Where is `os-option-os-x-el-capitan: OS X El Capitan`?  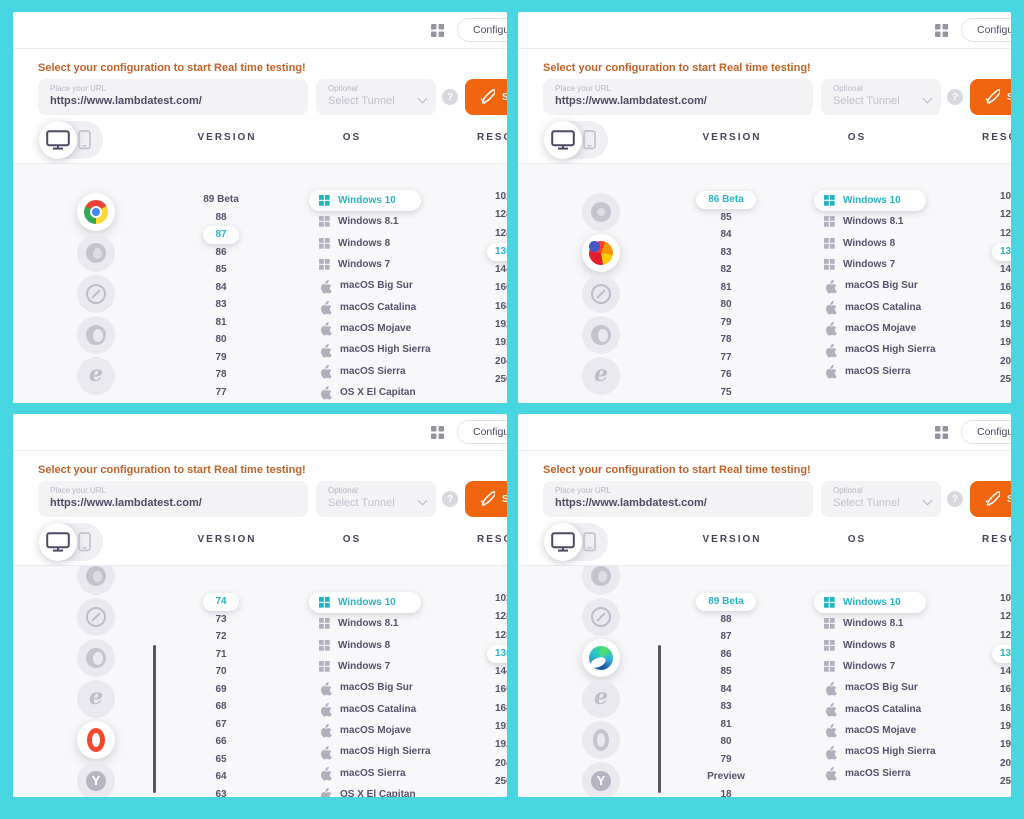 os-option-os-x-el-capitan: OS X El Capitan is located at coordinates (365, 392).